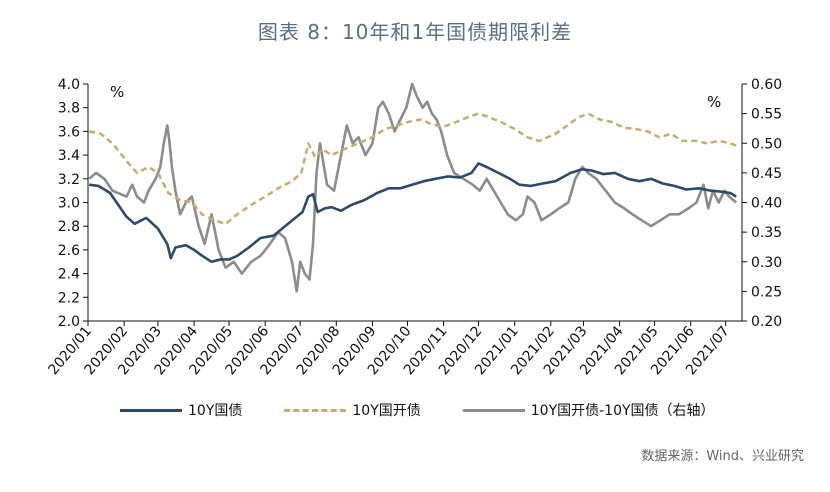 Image resolution: width=830 pixels, height=492 pixels. Describe the element at coordinates (315, 410) in the screenshot. I see `legend-swatch-10y-cdb` at that location.